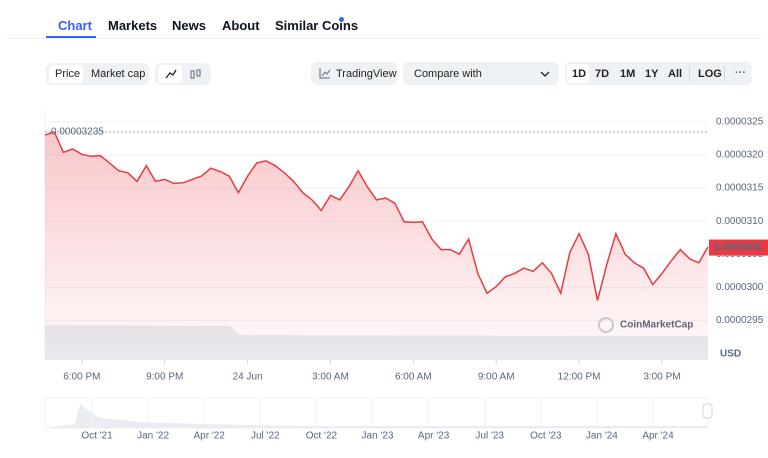 This screenshot has width=768, height=458. What do you see at coordinates (740, 73) in the screenshot?
I see `more-button: ···` at bounding box center [740, 73].